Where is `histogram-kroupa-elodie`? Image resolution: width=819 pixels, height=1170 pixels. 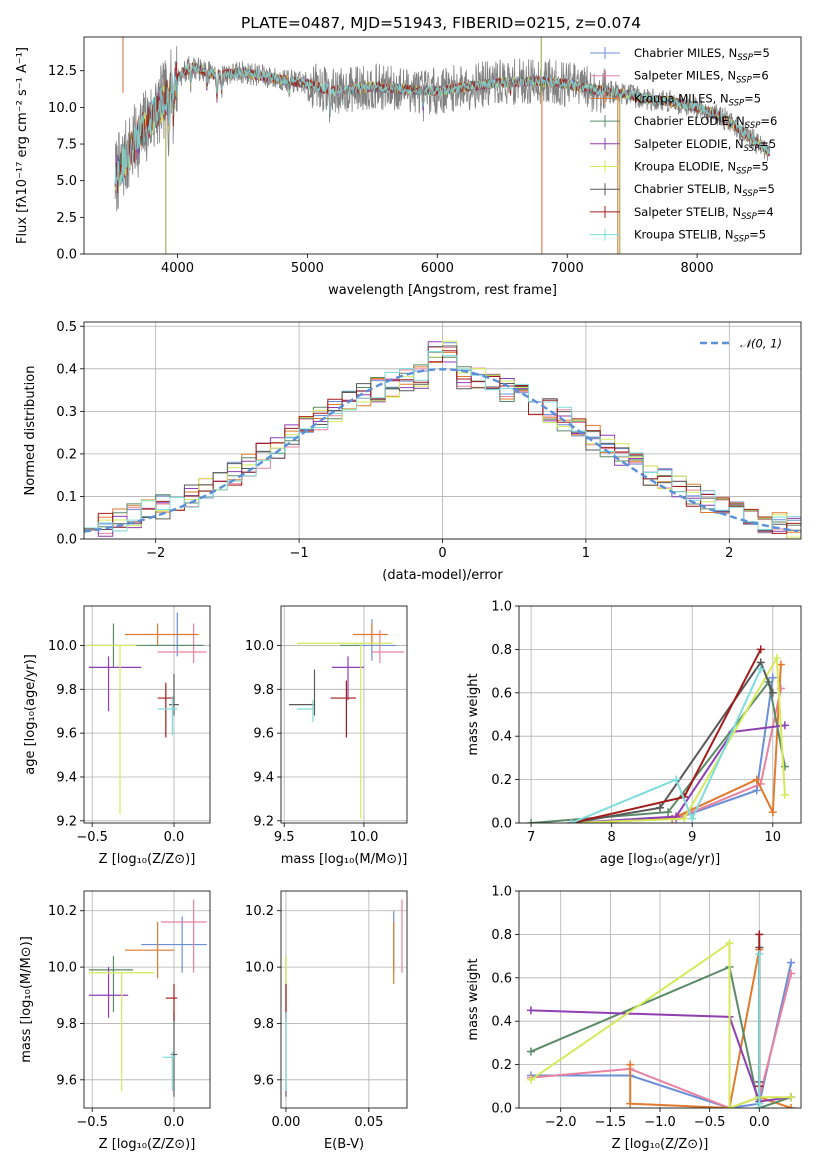 histogram-kroupa-elodie is located at coordinates (442, 439).